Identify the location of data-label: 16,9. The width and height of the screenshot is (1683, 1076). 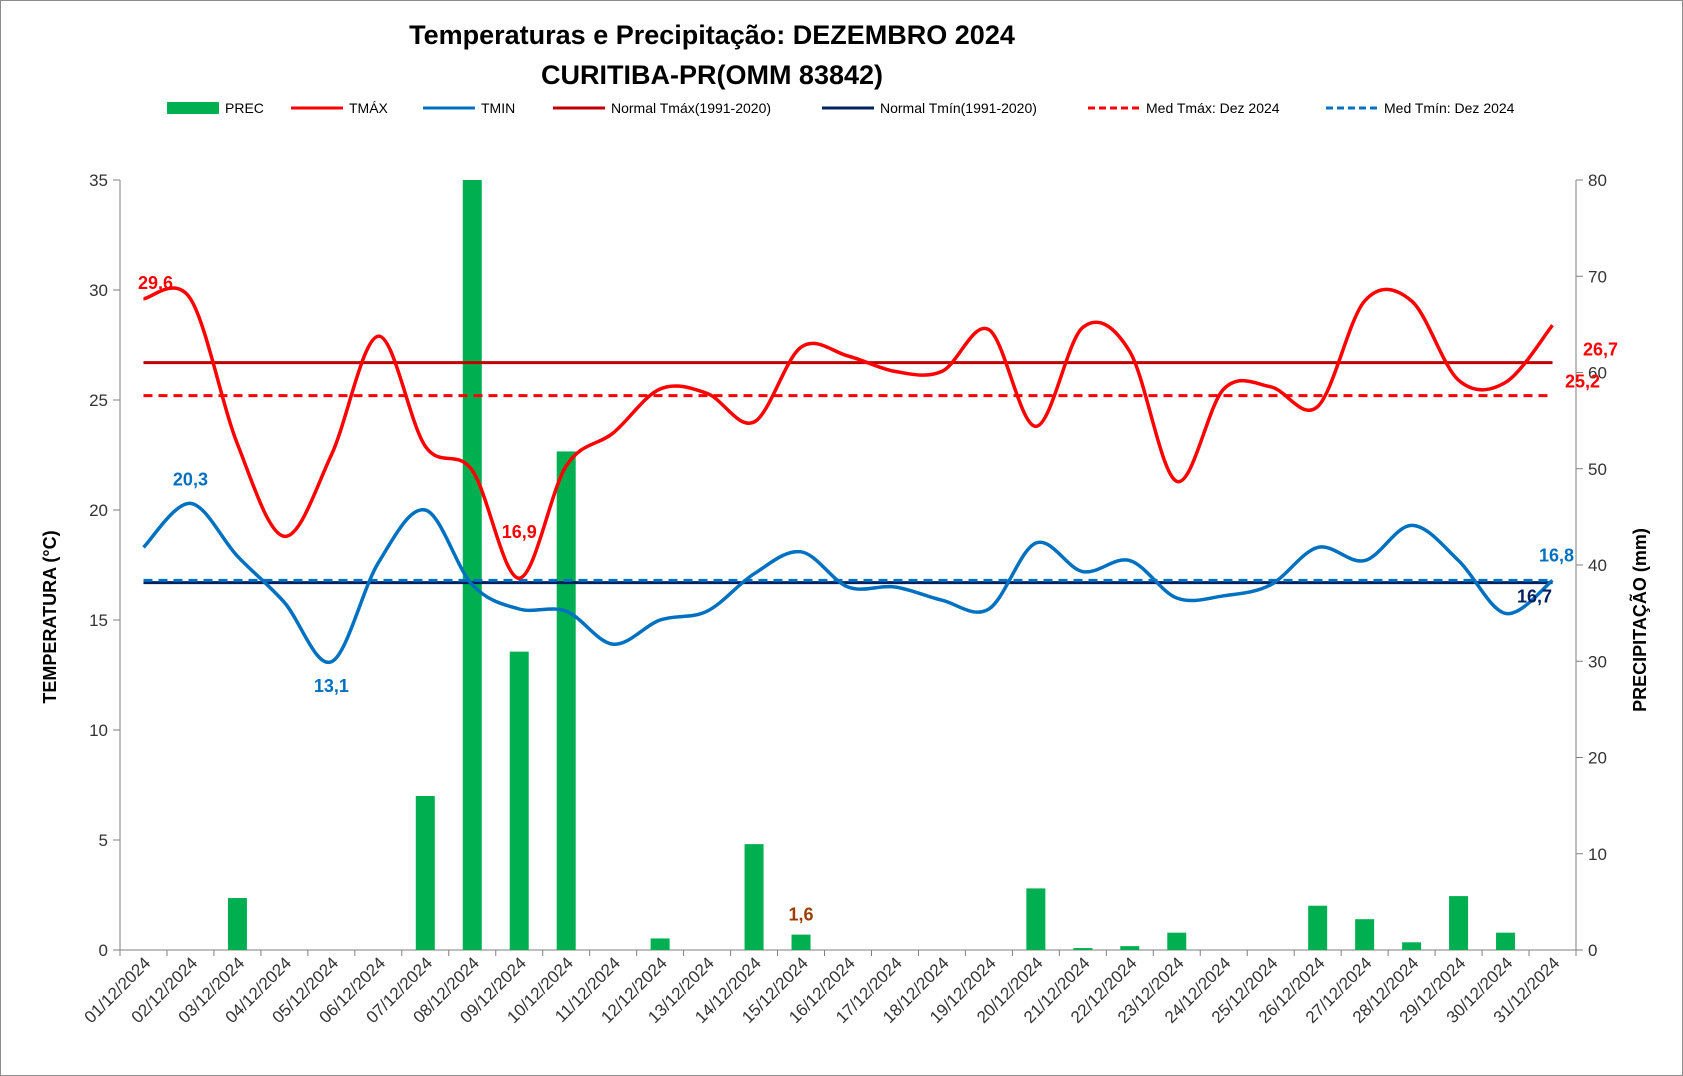
(519, 532).